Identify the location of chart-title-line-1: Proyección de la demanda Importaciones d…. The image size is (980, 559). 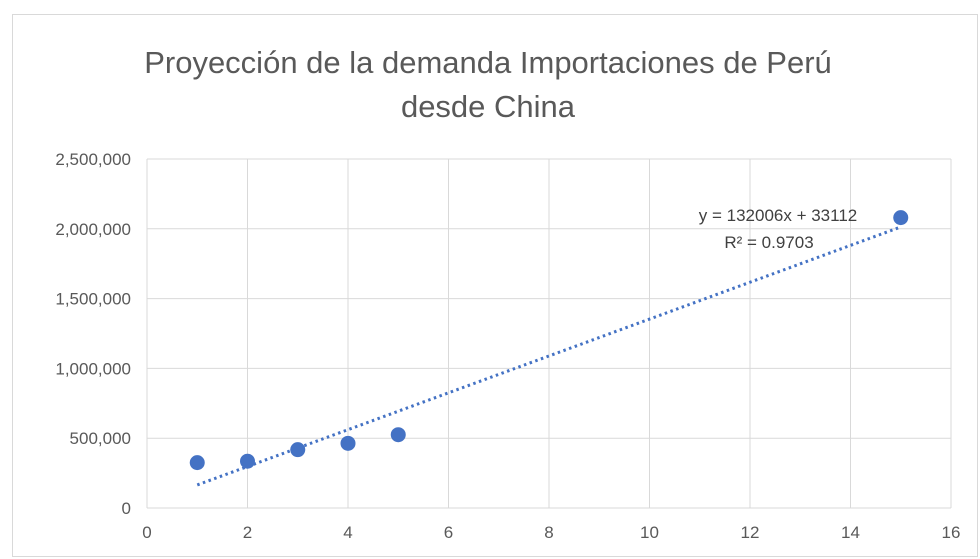
(488, 62).